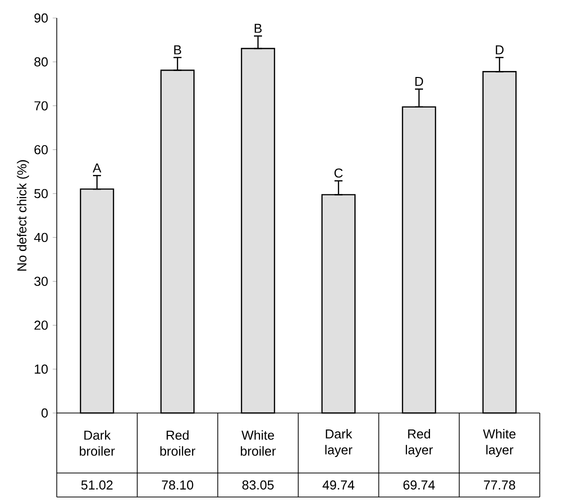  What do you see at coordinates (499, 443) in the screenshot?
I see `x-tick-label: White layer` at bounding box center [499, 443].